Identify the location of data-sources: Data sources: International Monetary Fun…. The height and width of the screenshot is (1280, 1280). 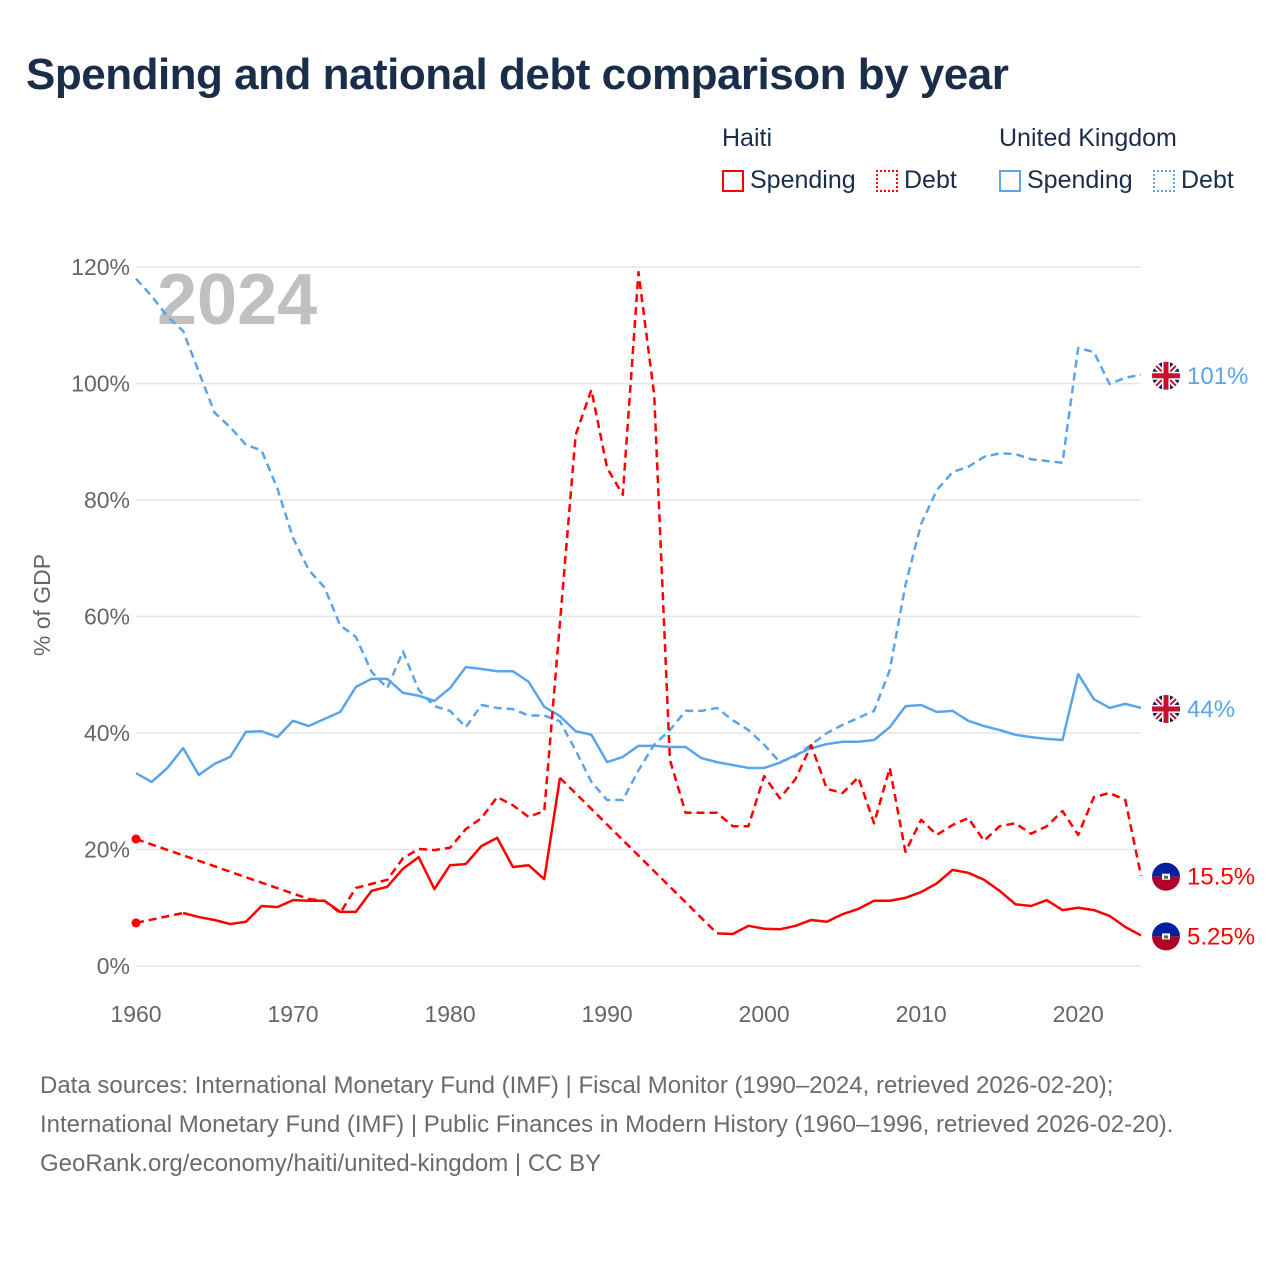
(607, 1105).